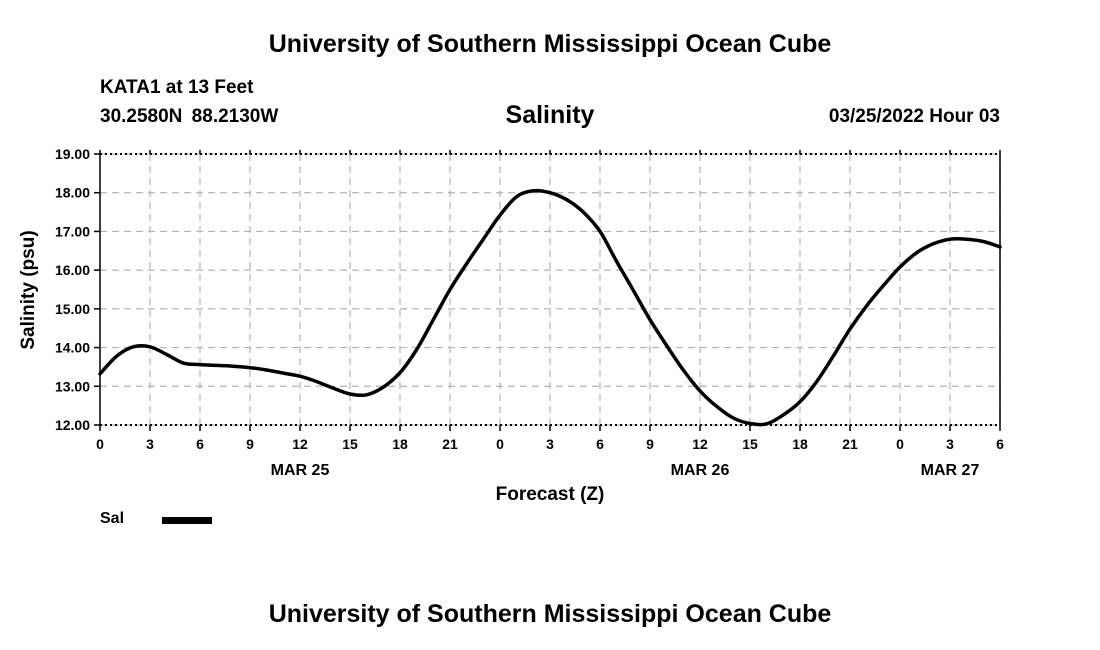  I want to click on station-coordinates: 30.2580N 88.2130W, so click(189, 116).